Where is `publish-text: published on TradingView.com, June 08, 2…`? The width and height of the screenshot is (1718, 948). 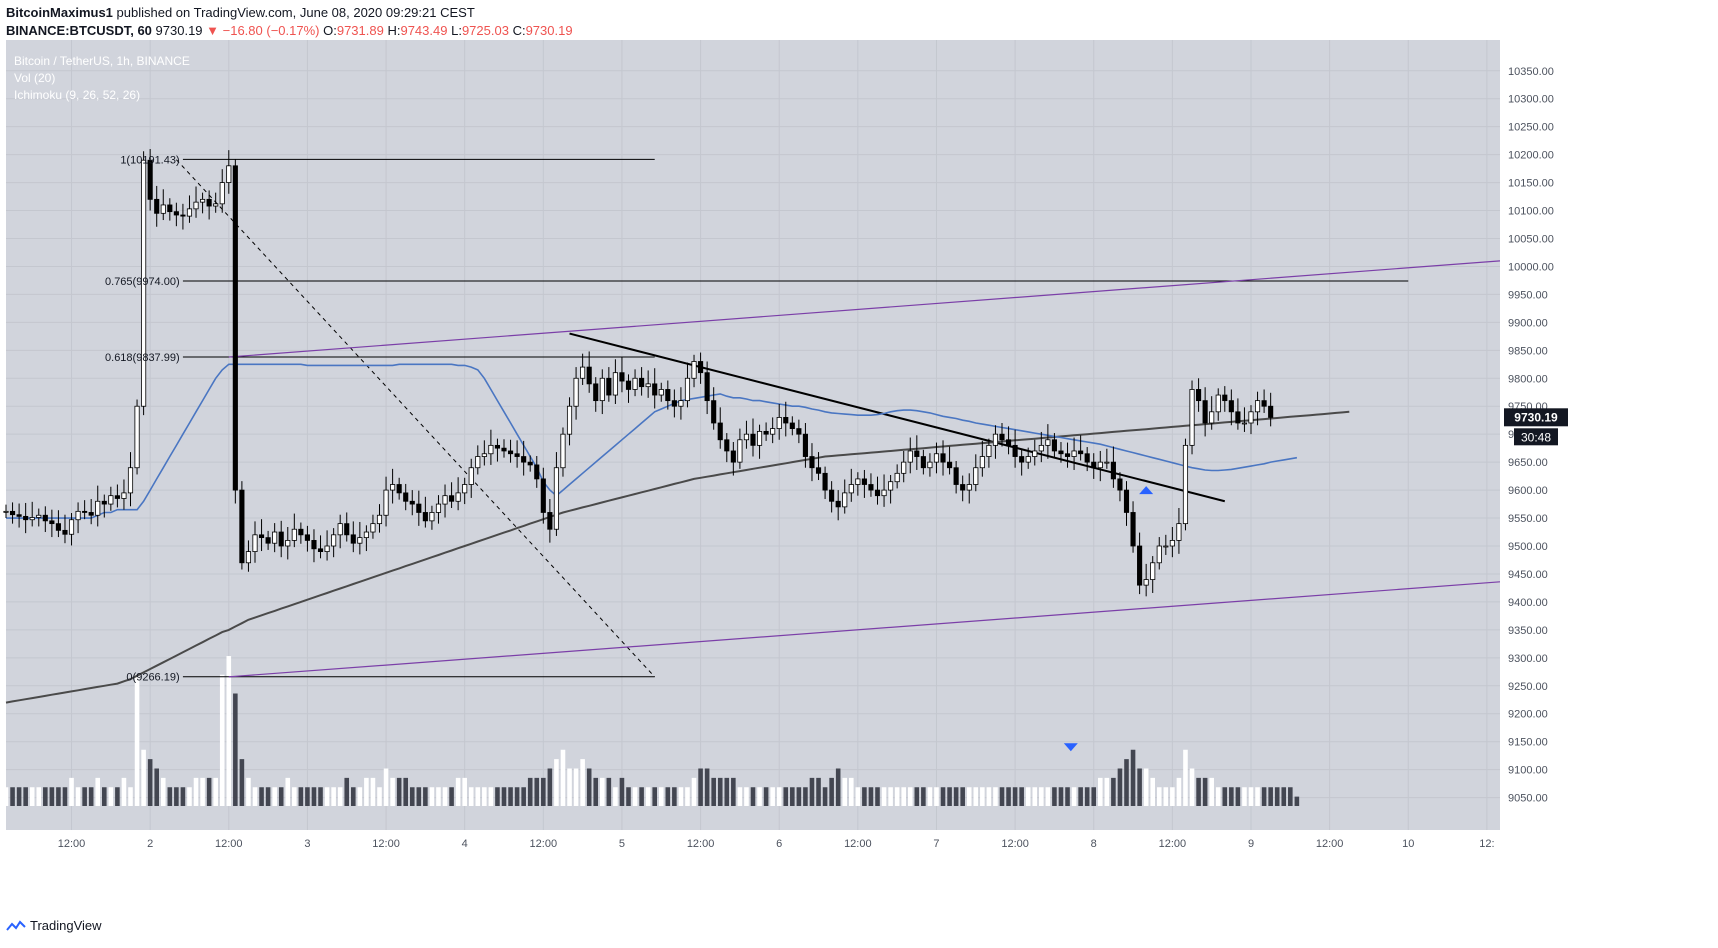
publish-text: published on TradingView.com, June 08, 2… is located at coordinates (293, 12).